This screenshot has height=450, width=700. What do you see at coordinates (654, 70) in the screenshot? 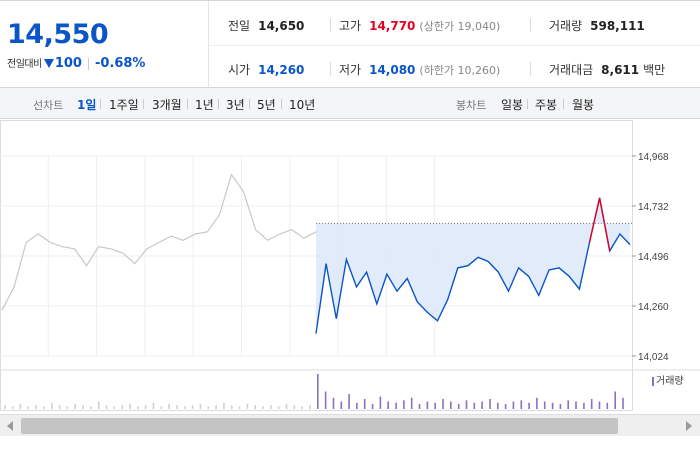
I see `amount-unit: 백만` at bounding box center [654, 70].